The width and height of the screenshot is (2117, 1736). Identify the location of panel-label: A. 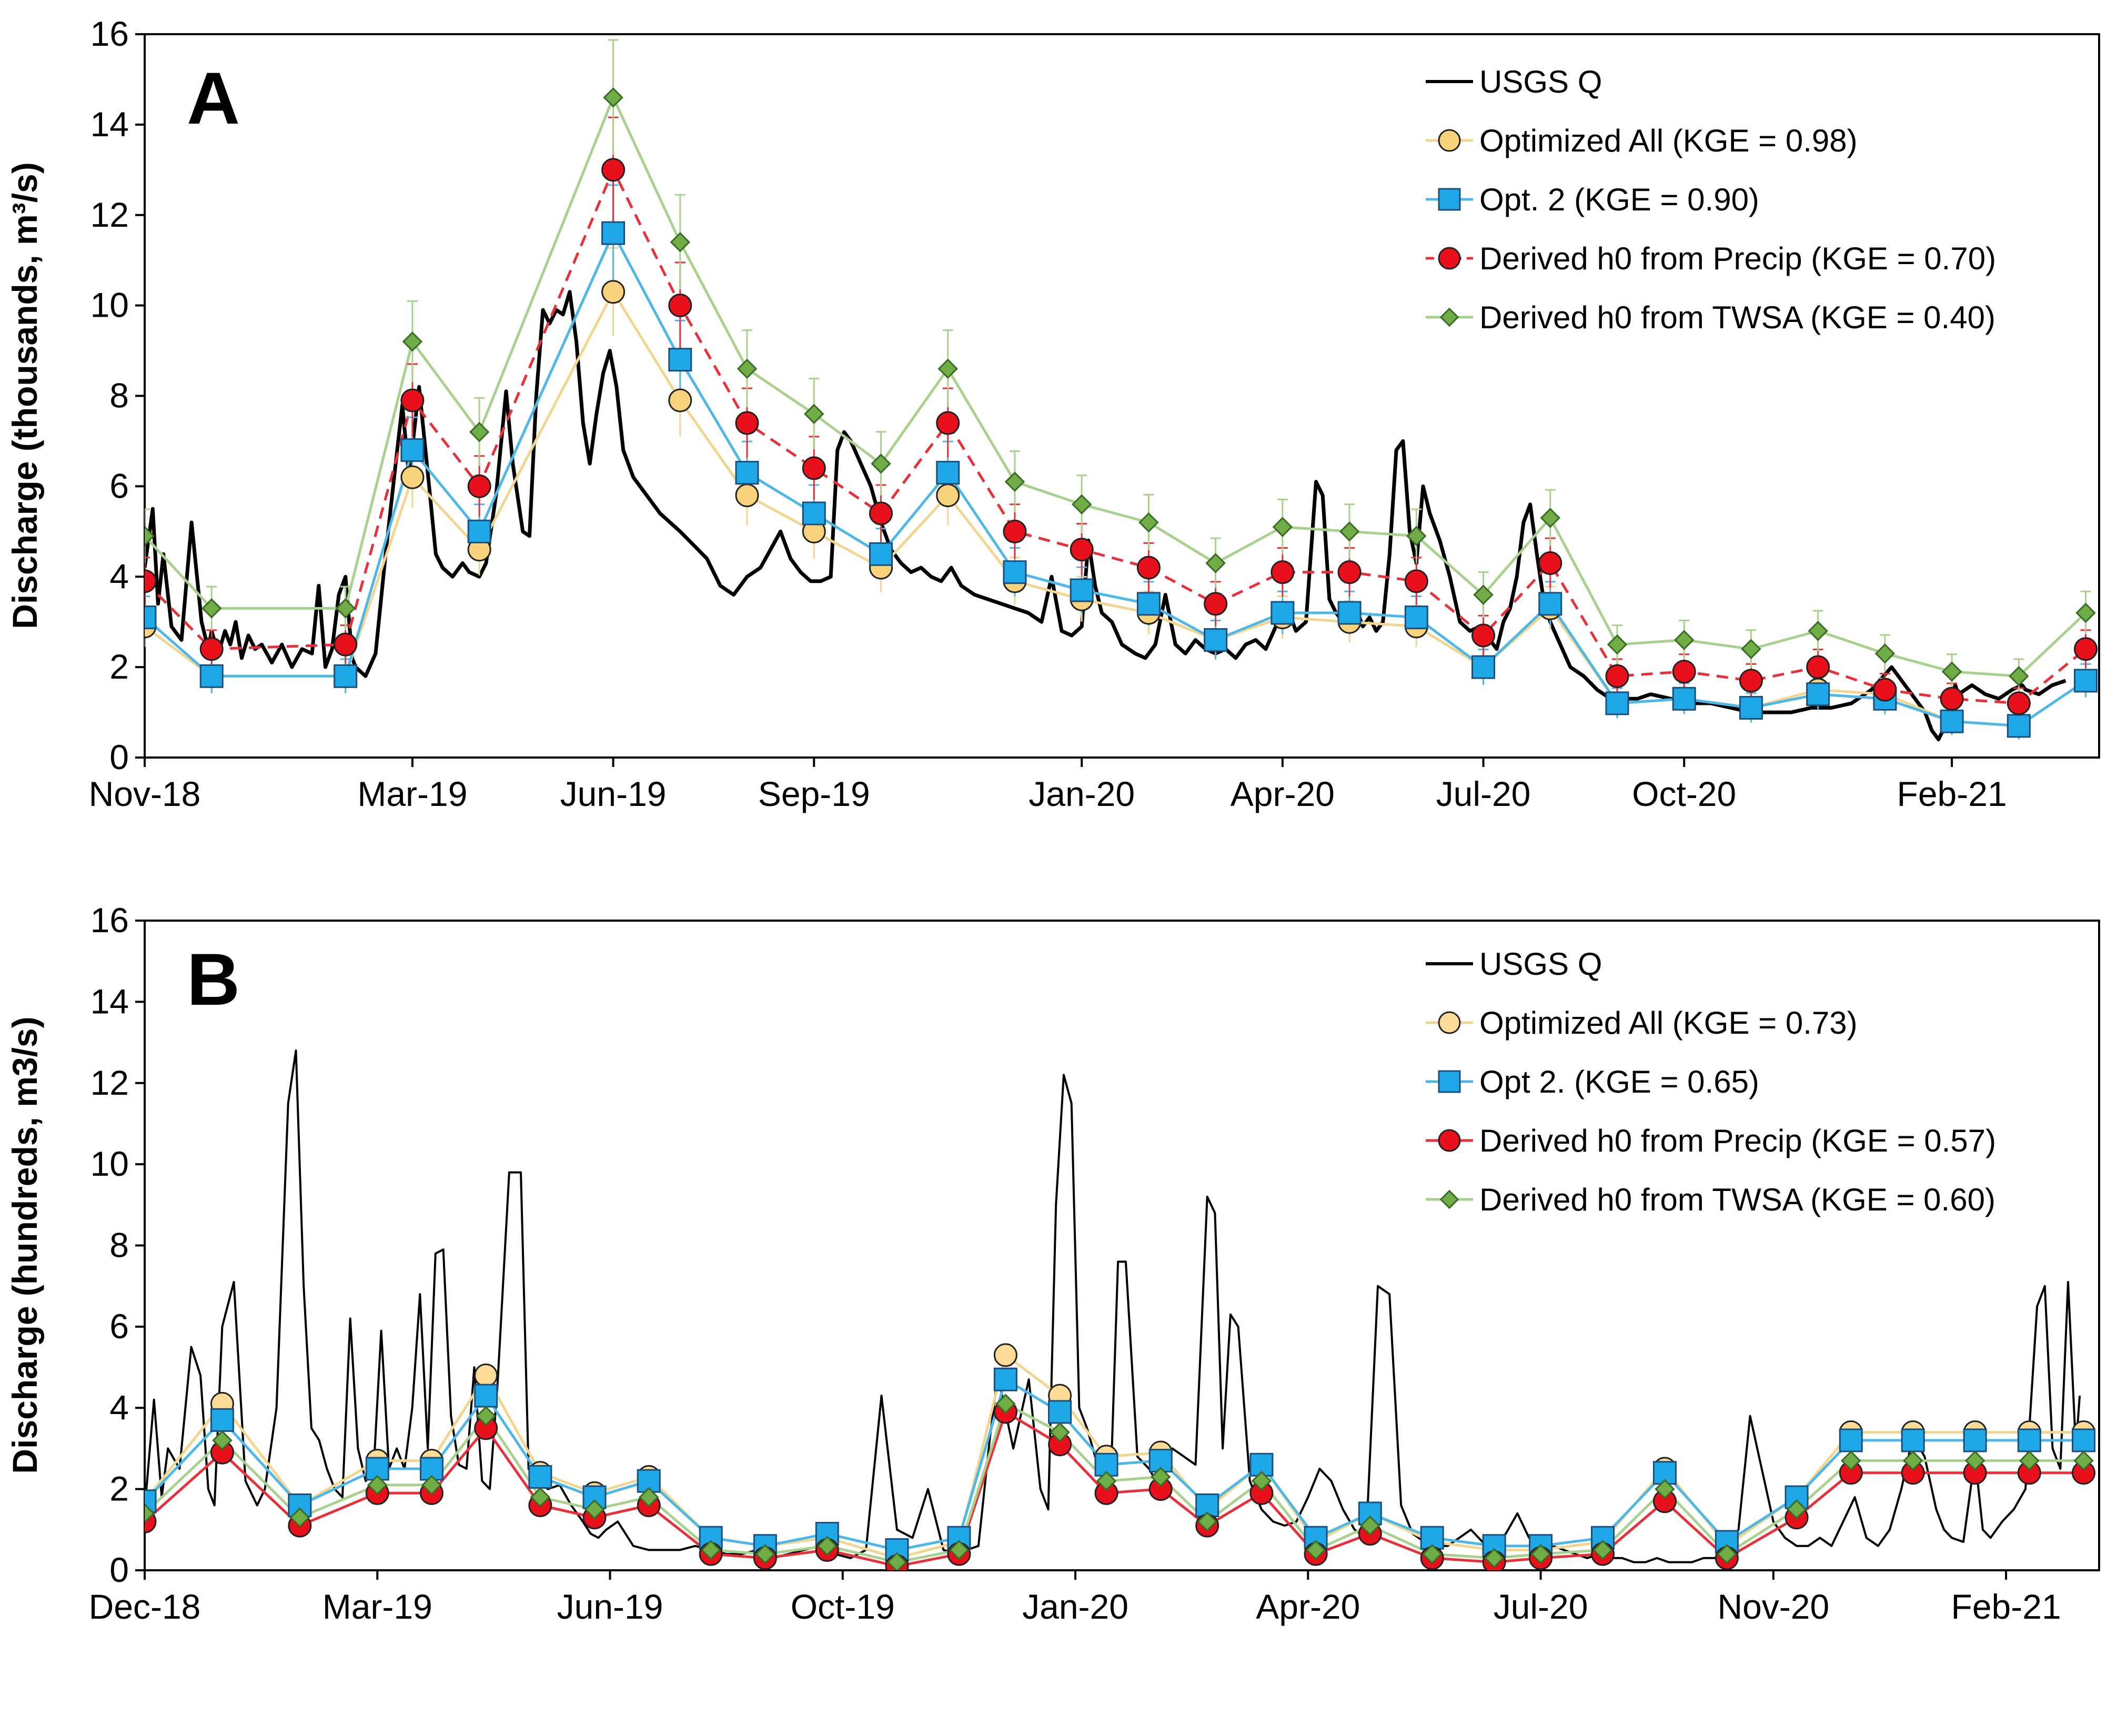
(213, 98).